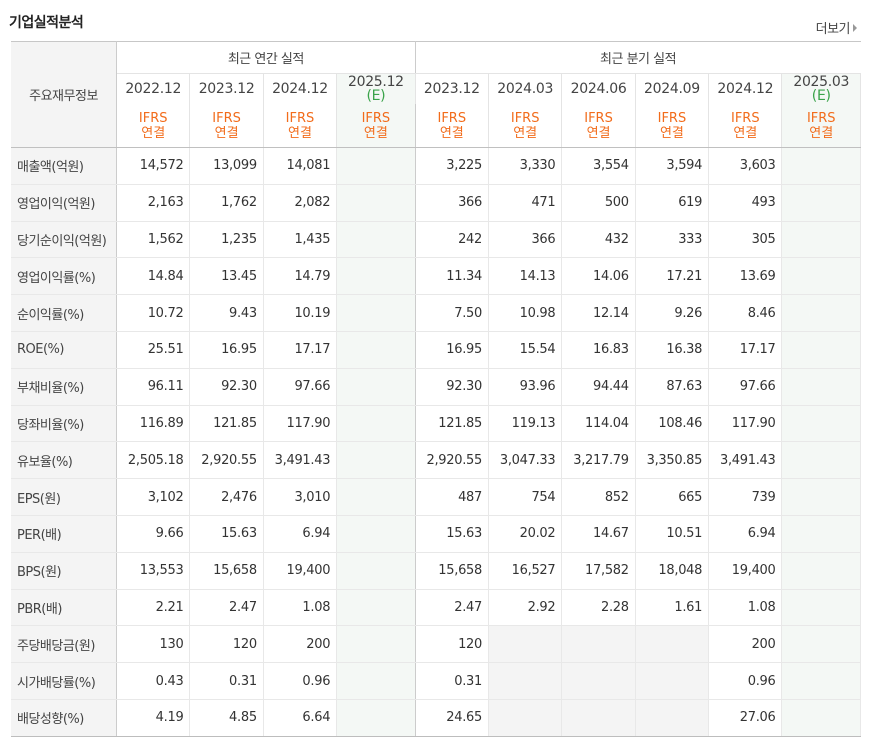 This screenshot has width=871, height=744. What do you see at coordinates (452, 88) in the screenshot?
I see `period-header: 2023.12` at bounding box center [452, 88].